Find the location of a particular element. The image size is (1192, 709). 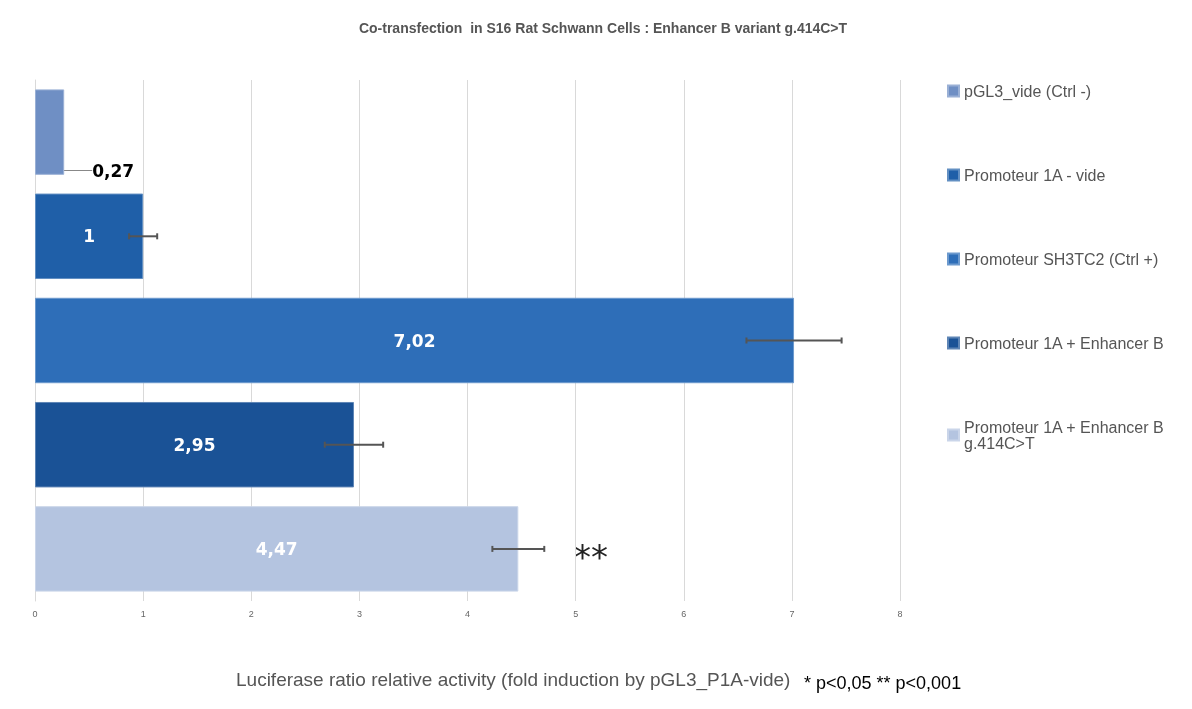

x-tick-label: 3 is located at coordinates (359, 613).